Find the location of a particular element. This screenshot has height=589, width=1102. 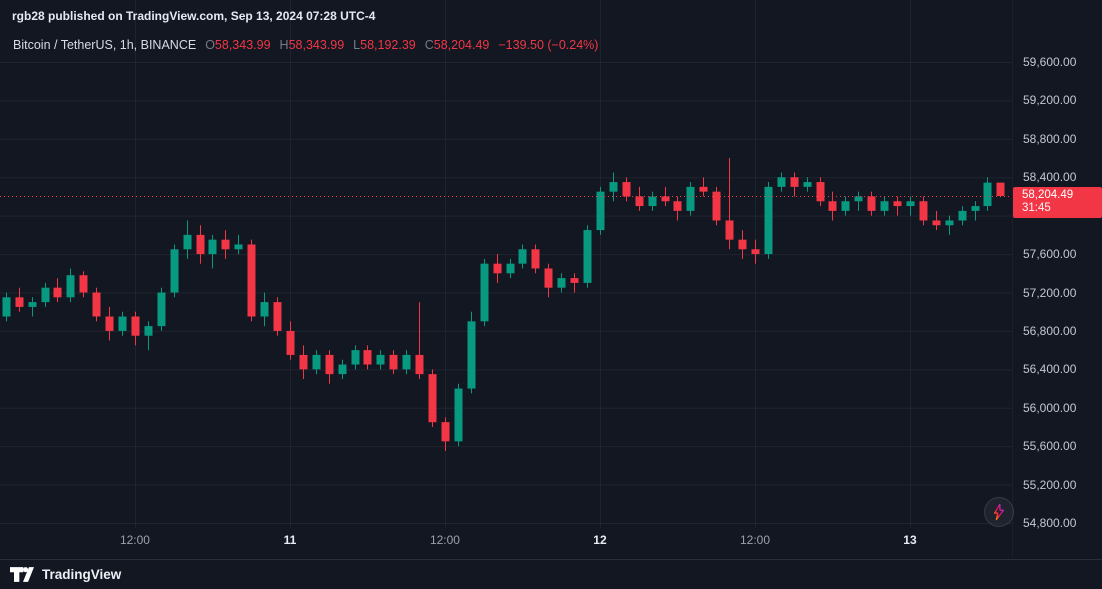

footer-bar: TradingView is located at coordinates (551, 574).